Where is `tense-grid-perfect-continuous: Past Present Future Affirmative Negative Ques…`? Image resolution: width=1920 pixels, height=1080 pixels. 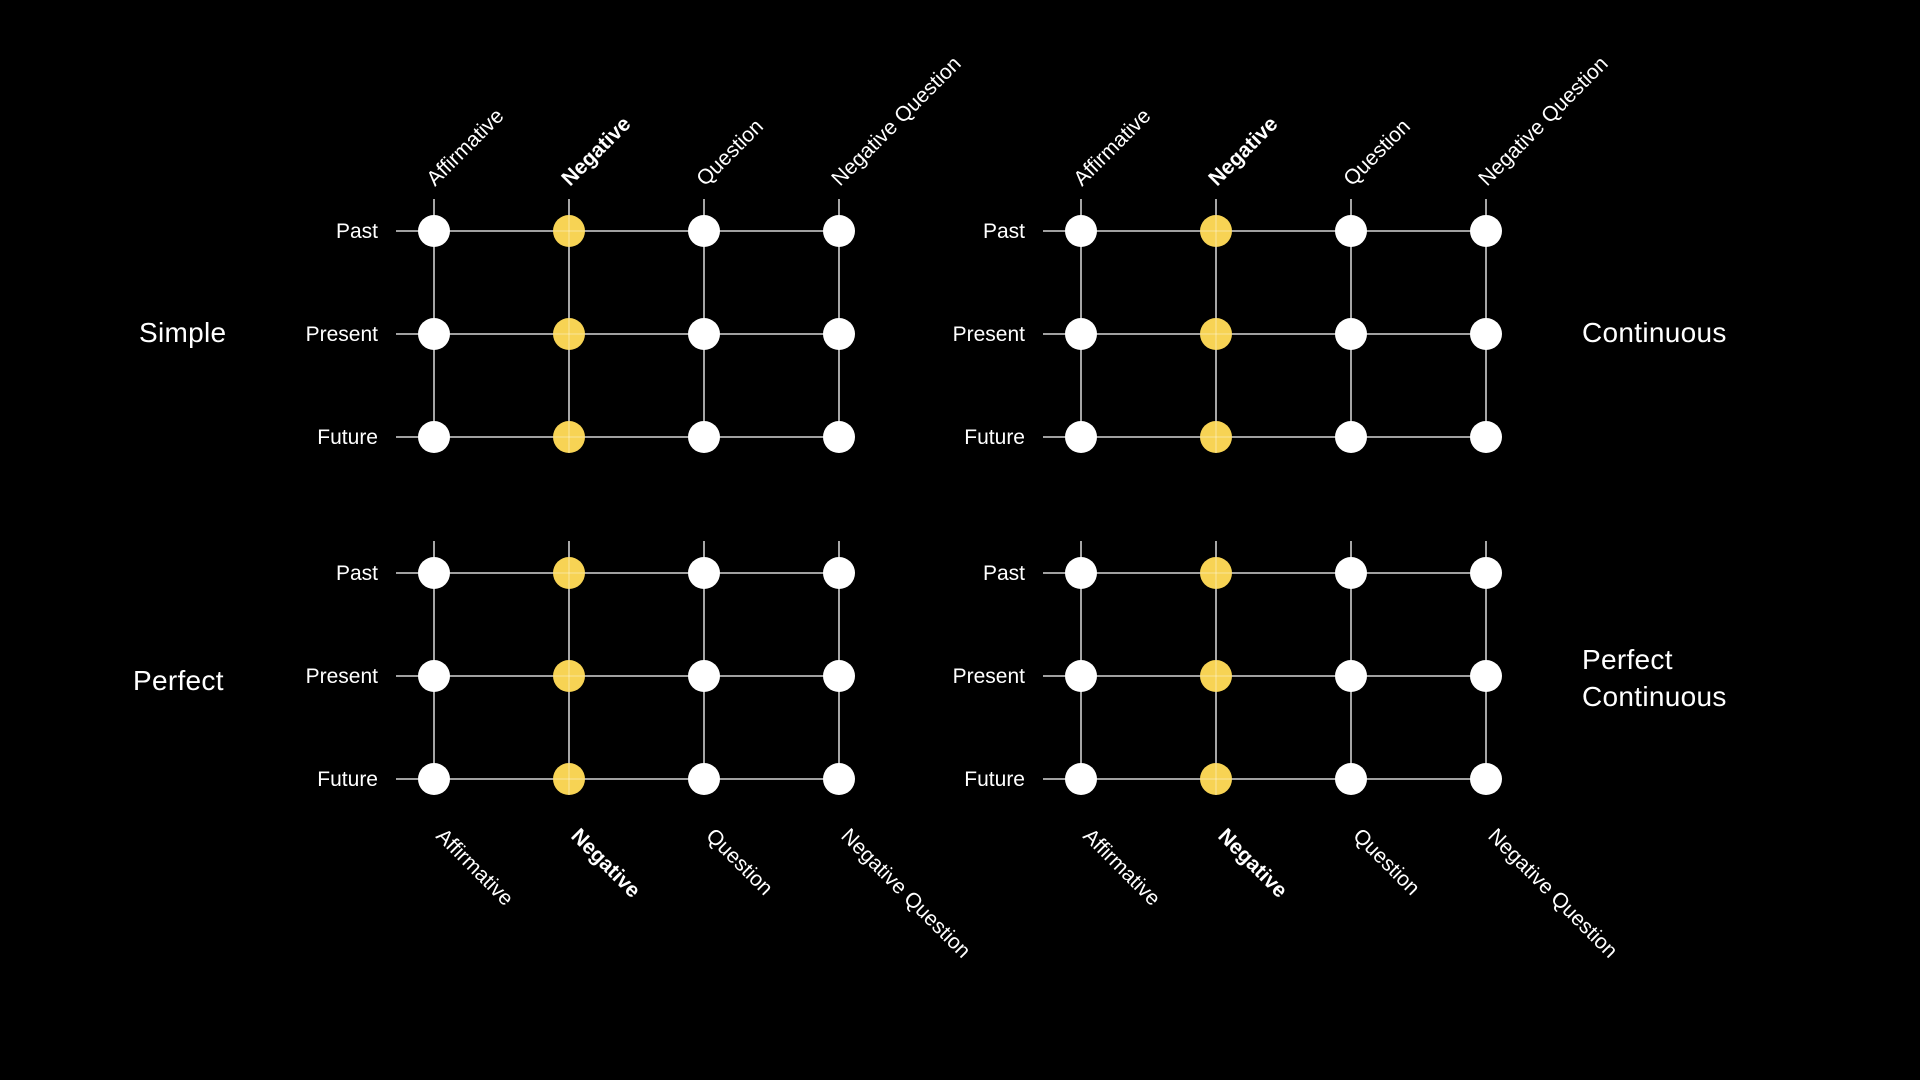 tense-grid-perfect-continuous: Past Present Future Affirmative Negative Ques… is located at coordinates (1287, 752).